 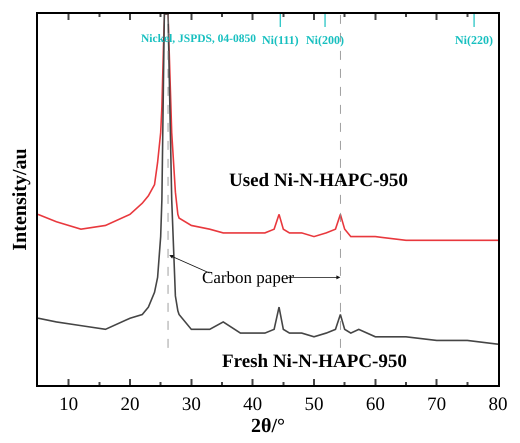 I want to click on x-axis-title: 2θ/°, so click(x=268, y=425).